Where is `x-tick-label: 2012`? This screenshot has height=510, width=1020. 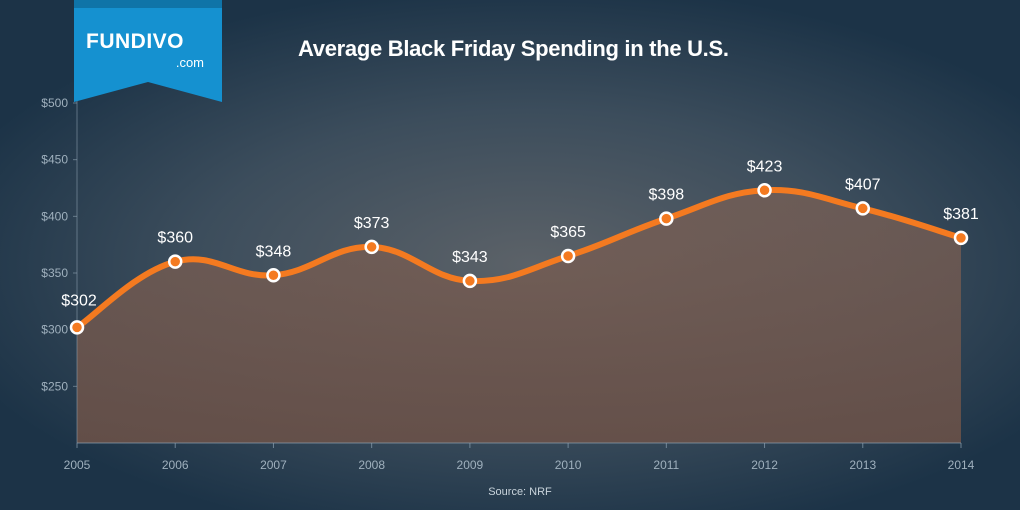 x-tick-label: 2012 is located at coordinates (764, 465).